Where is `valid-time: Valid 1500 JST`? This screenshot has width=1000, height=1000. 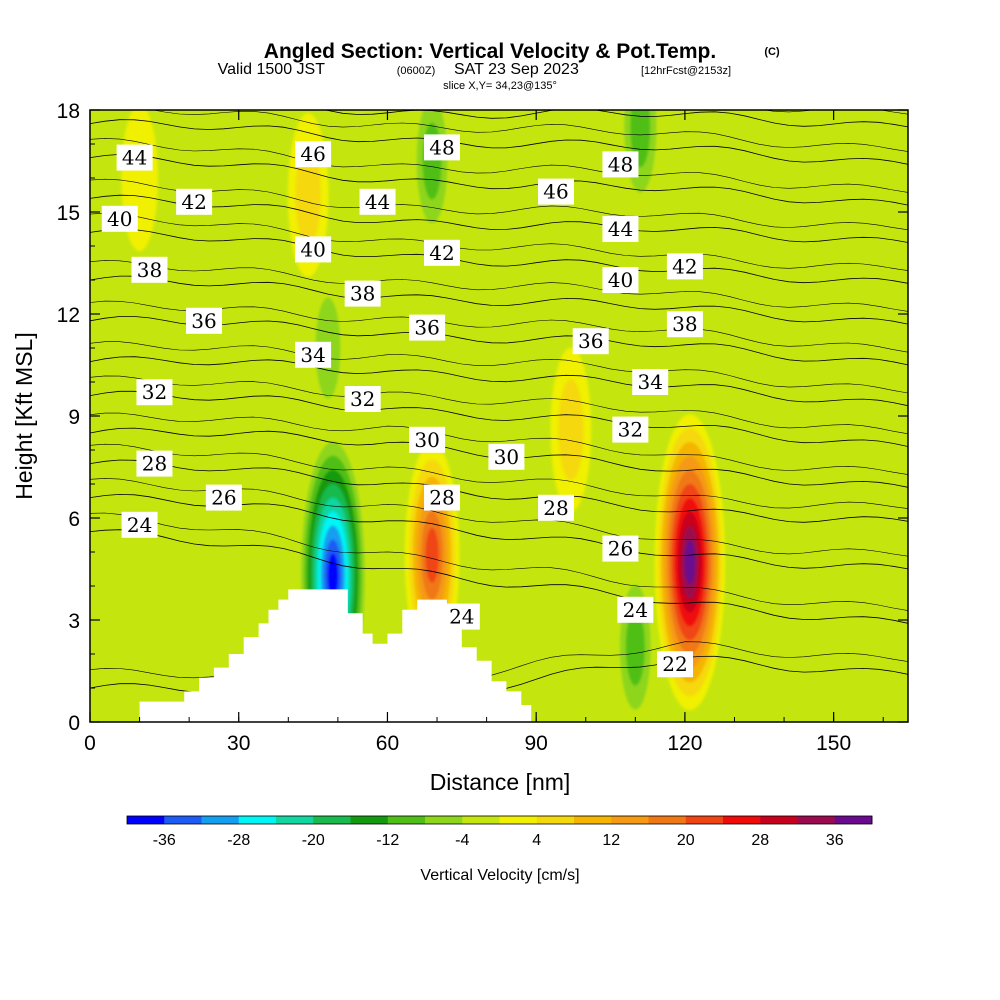
valid-time: Valid 1500 JST is located at coordinates (272, 69).